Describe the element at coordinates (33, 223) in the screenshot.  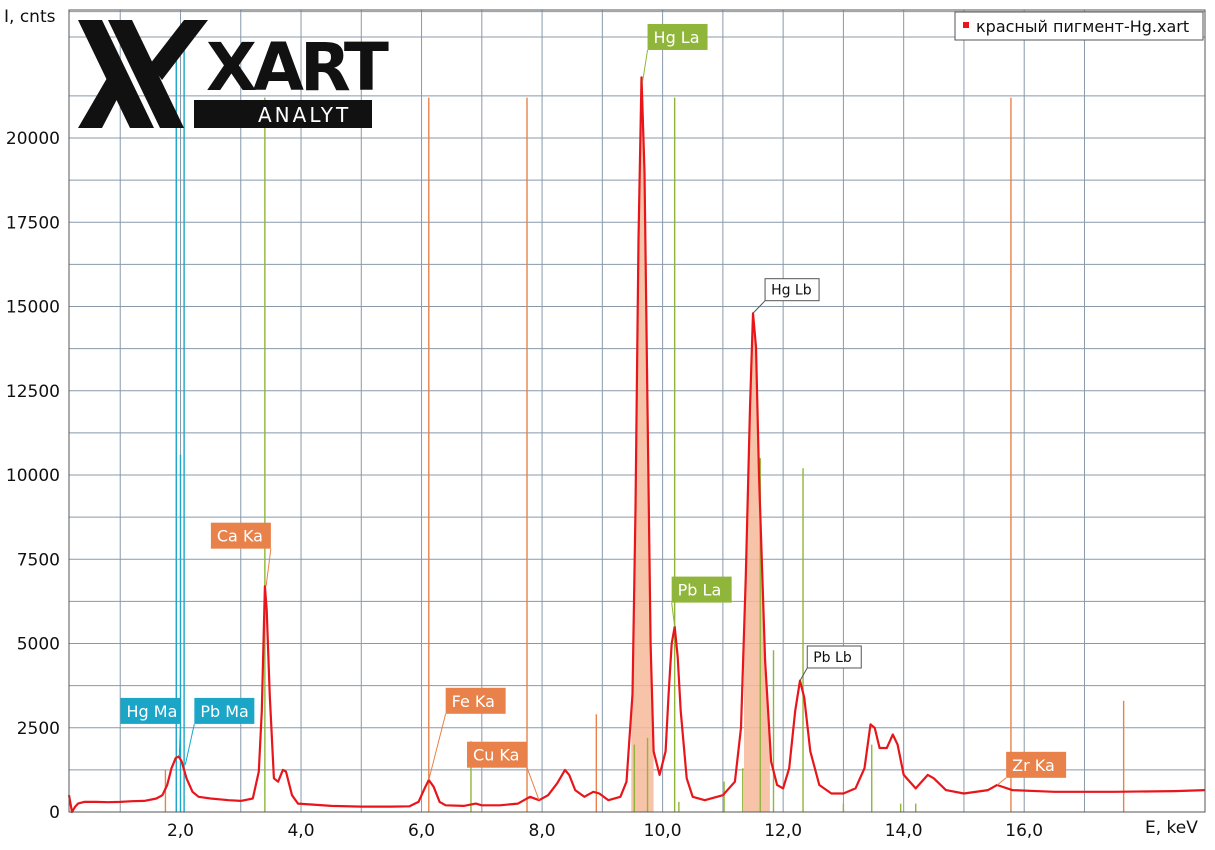
I see `y-tick-label: 17500` at that location.